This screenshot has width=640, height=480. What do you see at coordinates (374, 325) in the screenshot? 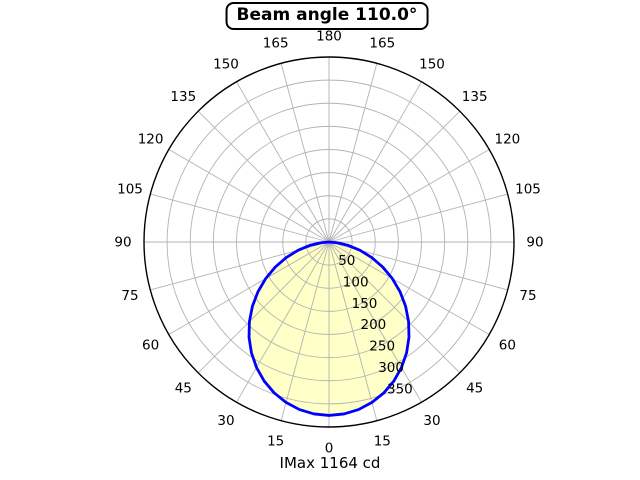
I see `radial-tick-label: 200` at bounding box center [374, 325].